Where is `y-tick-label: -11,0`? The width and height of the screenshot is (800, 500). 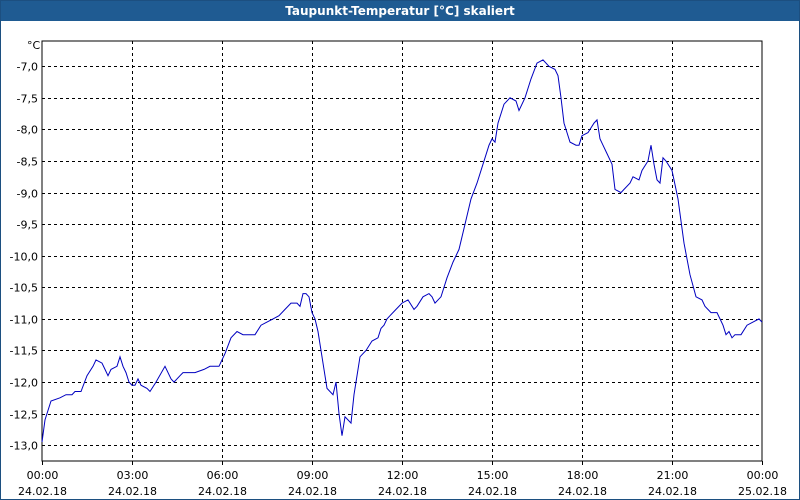 y-tick-label: -11,0 is located at coordinates (24, 320).